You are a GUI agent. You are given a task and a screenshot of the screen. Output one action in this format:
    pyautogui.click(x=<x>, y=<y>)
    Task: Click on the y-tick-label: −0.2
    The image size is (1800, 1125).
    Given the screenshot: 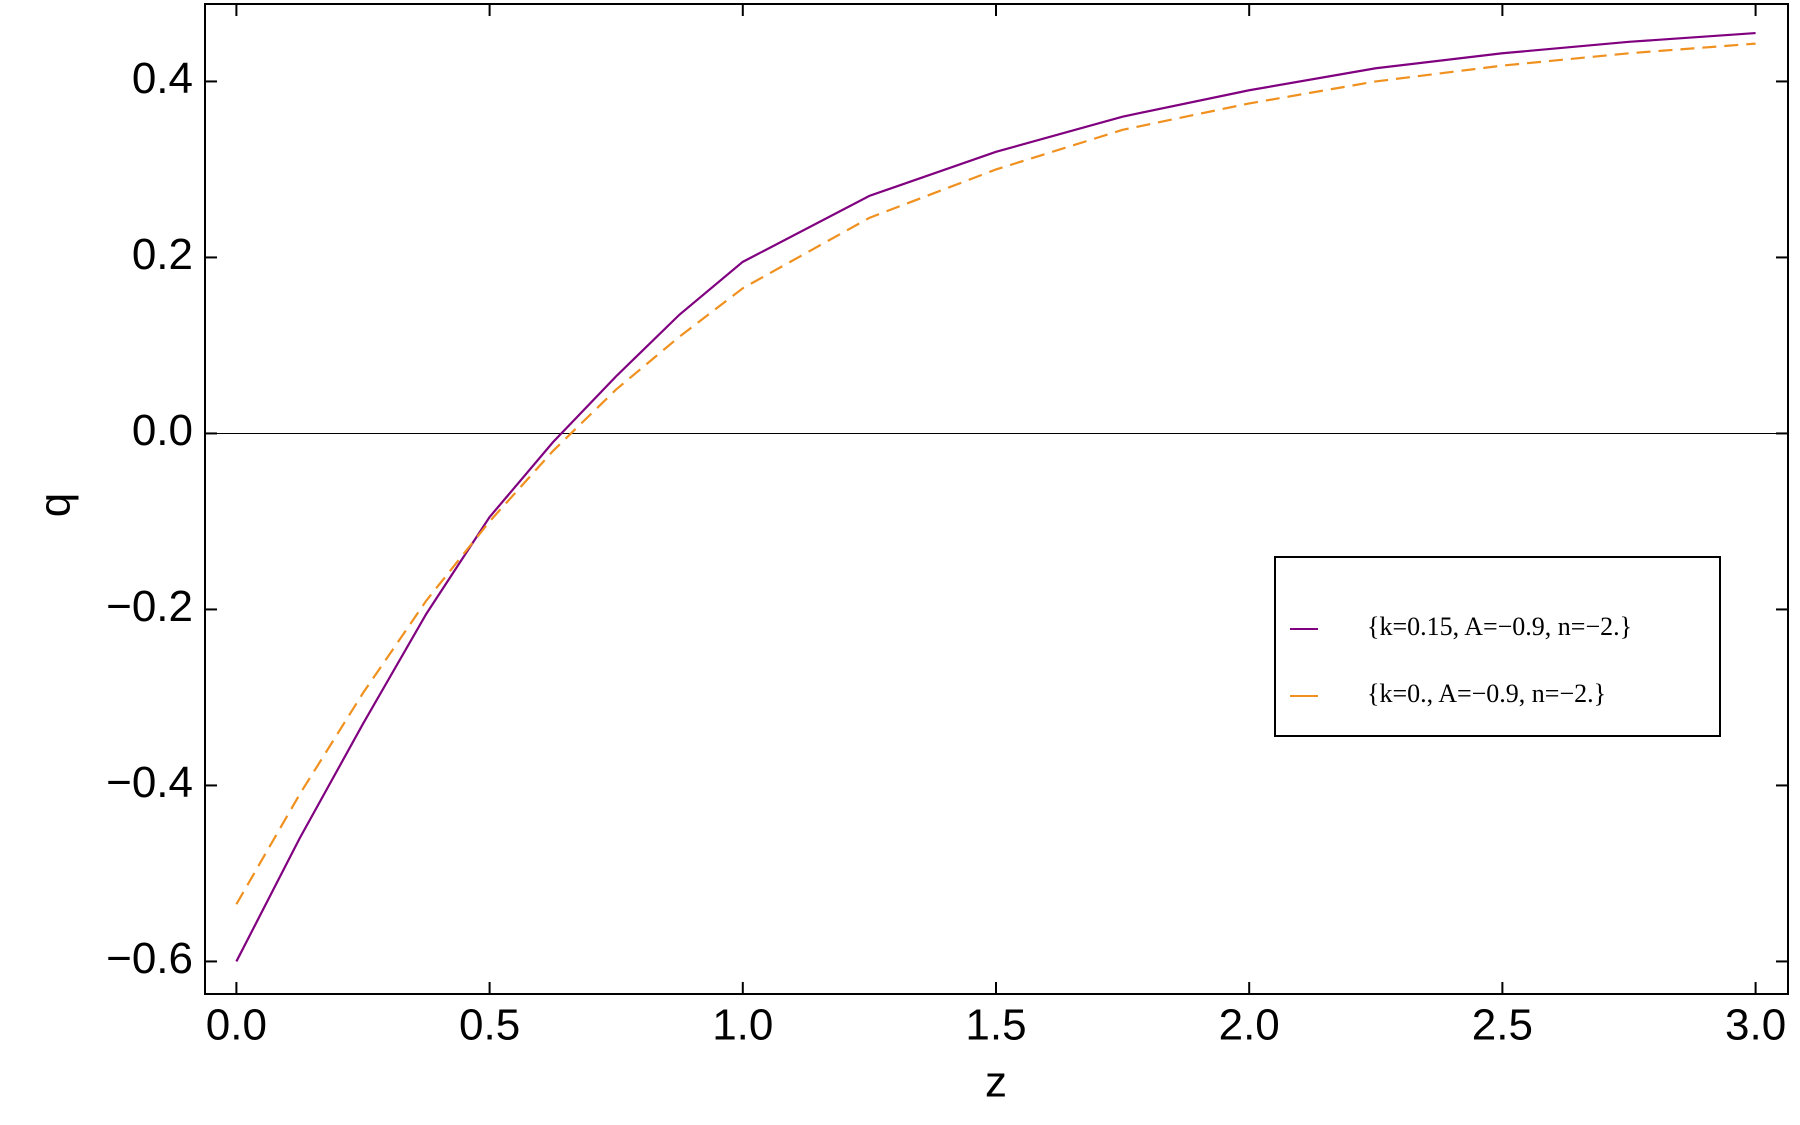 What is the action you would take?
    pyautogui.click(x=149, y=606)
    